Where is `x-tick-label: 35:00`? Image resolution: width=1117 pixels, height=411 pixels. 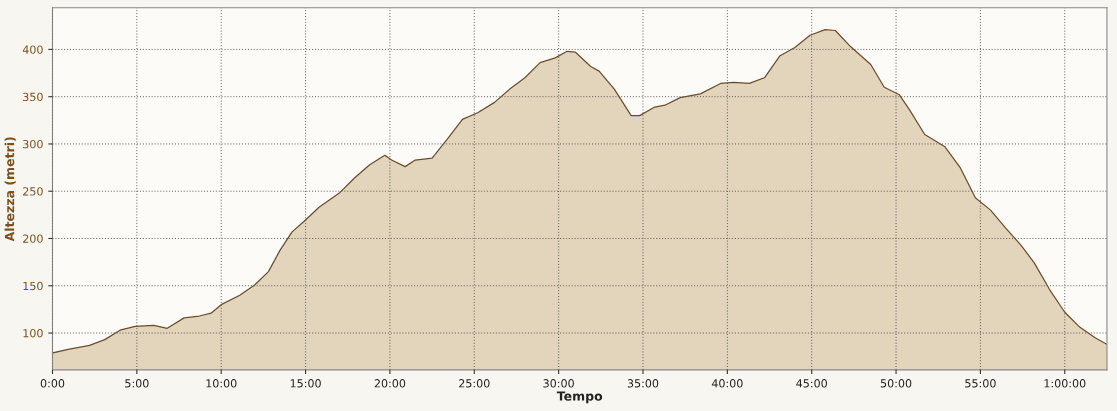 x-tick-label: 35:00 is located at coordinates (643, 383).